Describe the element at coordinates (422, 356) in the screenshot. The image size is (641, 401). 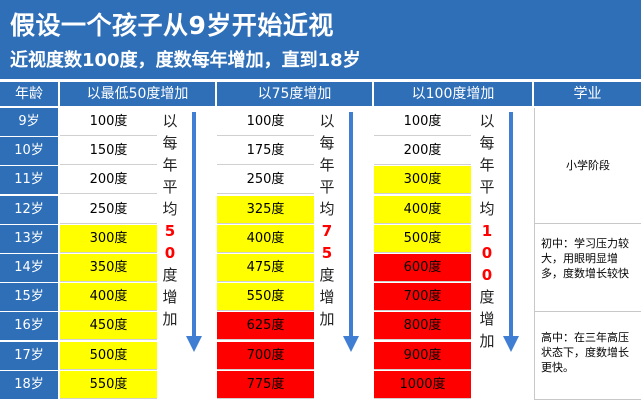
I see `degree-cell: 900度` at that location.